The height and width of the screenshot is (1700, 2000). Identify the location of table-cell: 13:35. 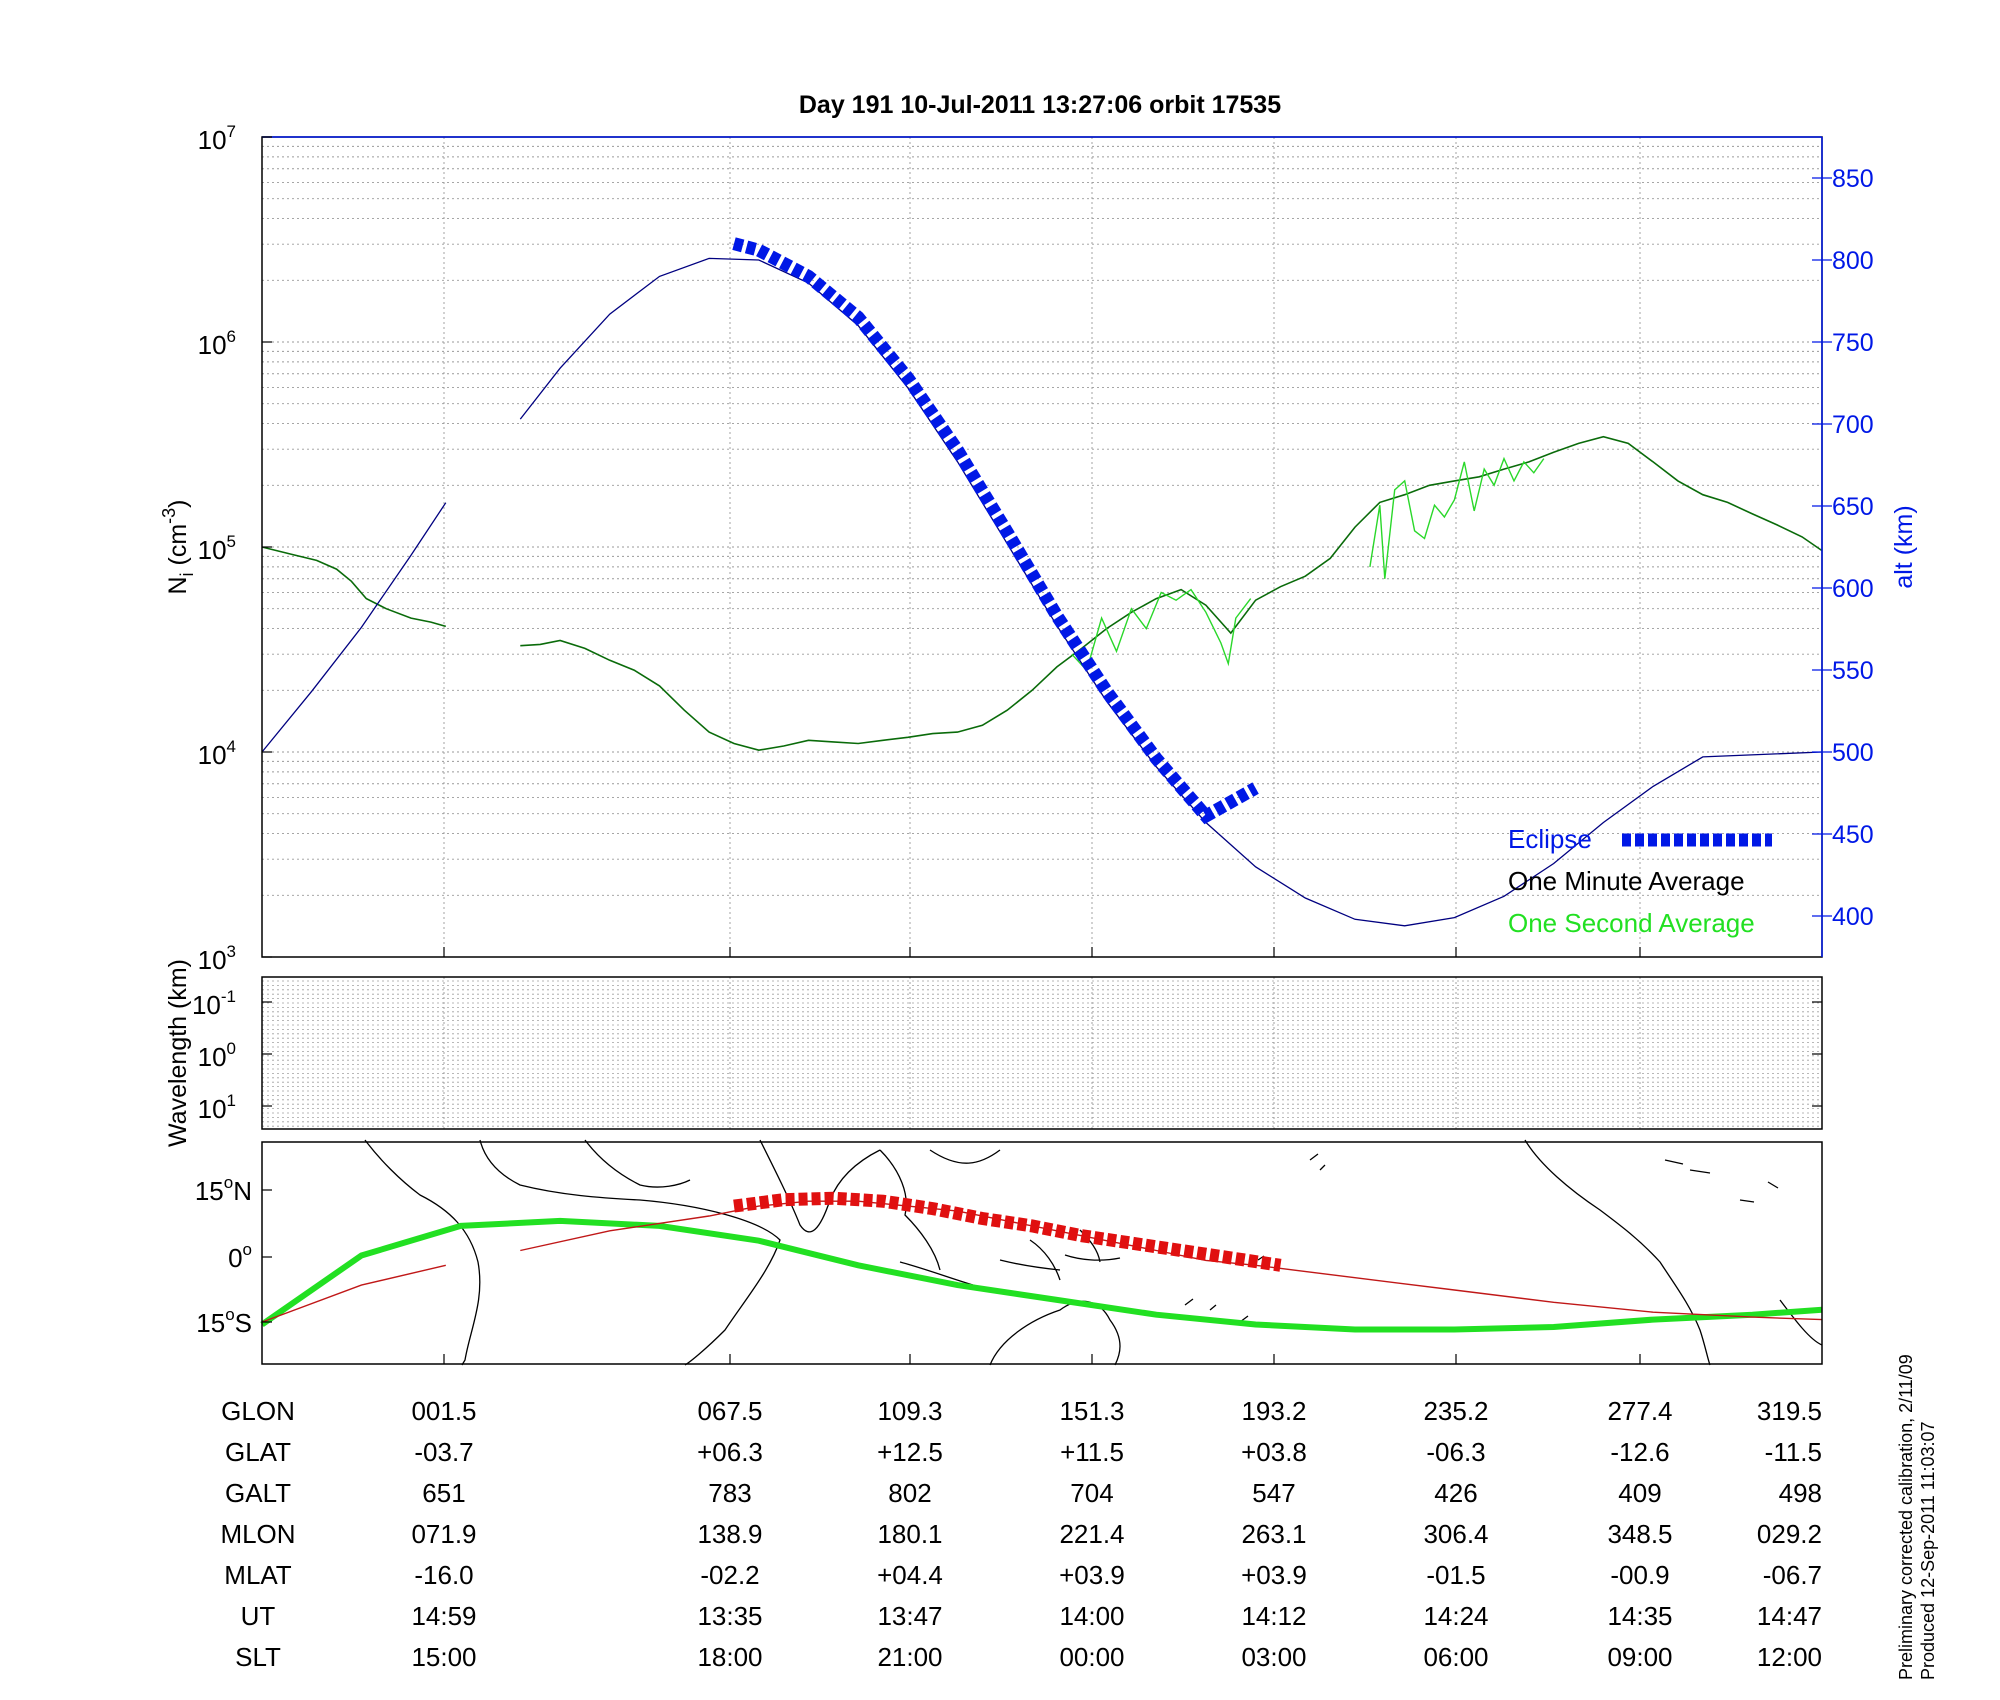
(729, 1616).